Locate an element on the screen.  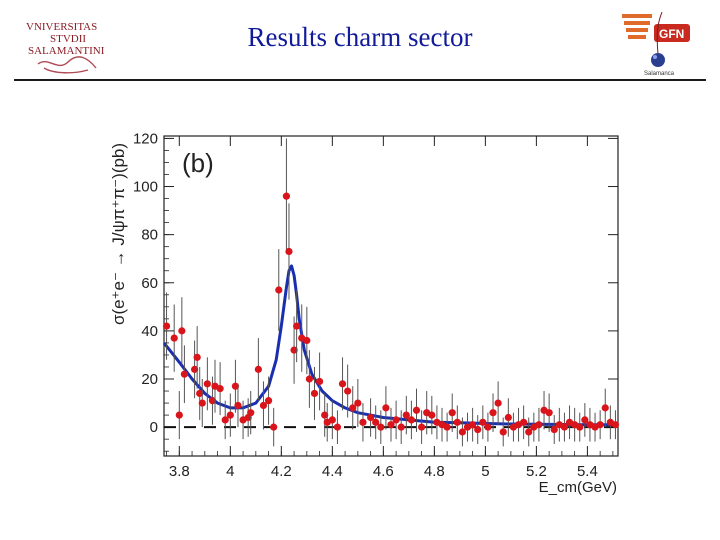
x-tick-label: 4.2 is located at coordinates (281, 471).